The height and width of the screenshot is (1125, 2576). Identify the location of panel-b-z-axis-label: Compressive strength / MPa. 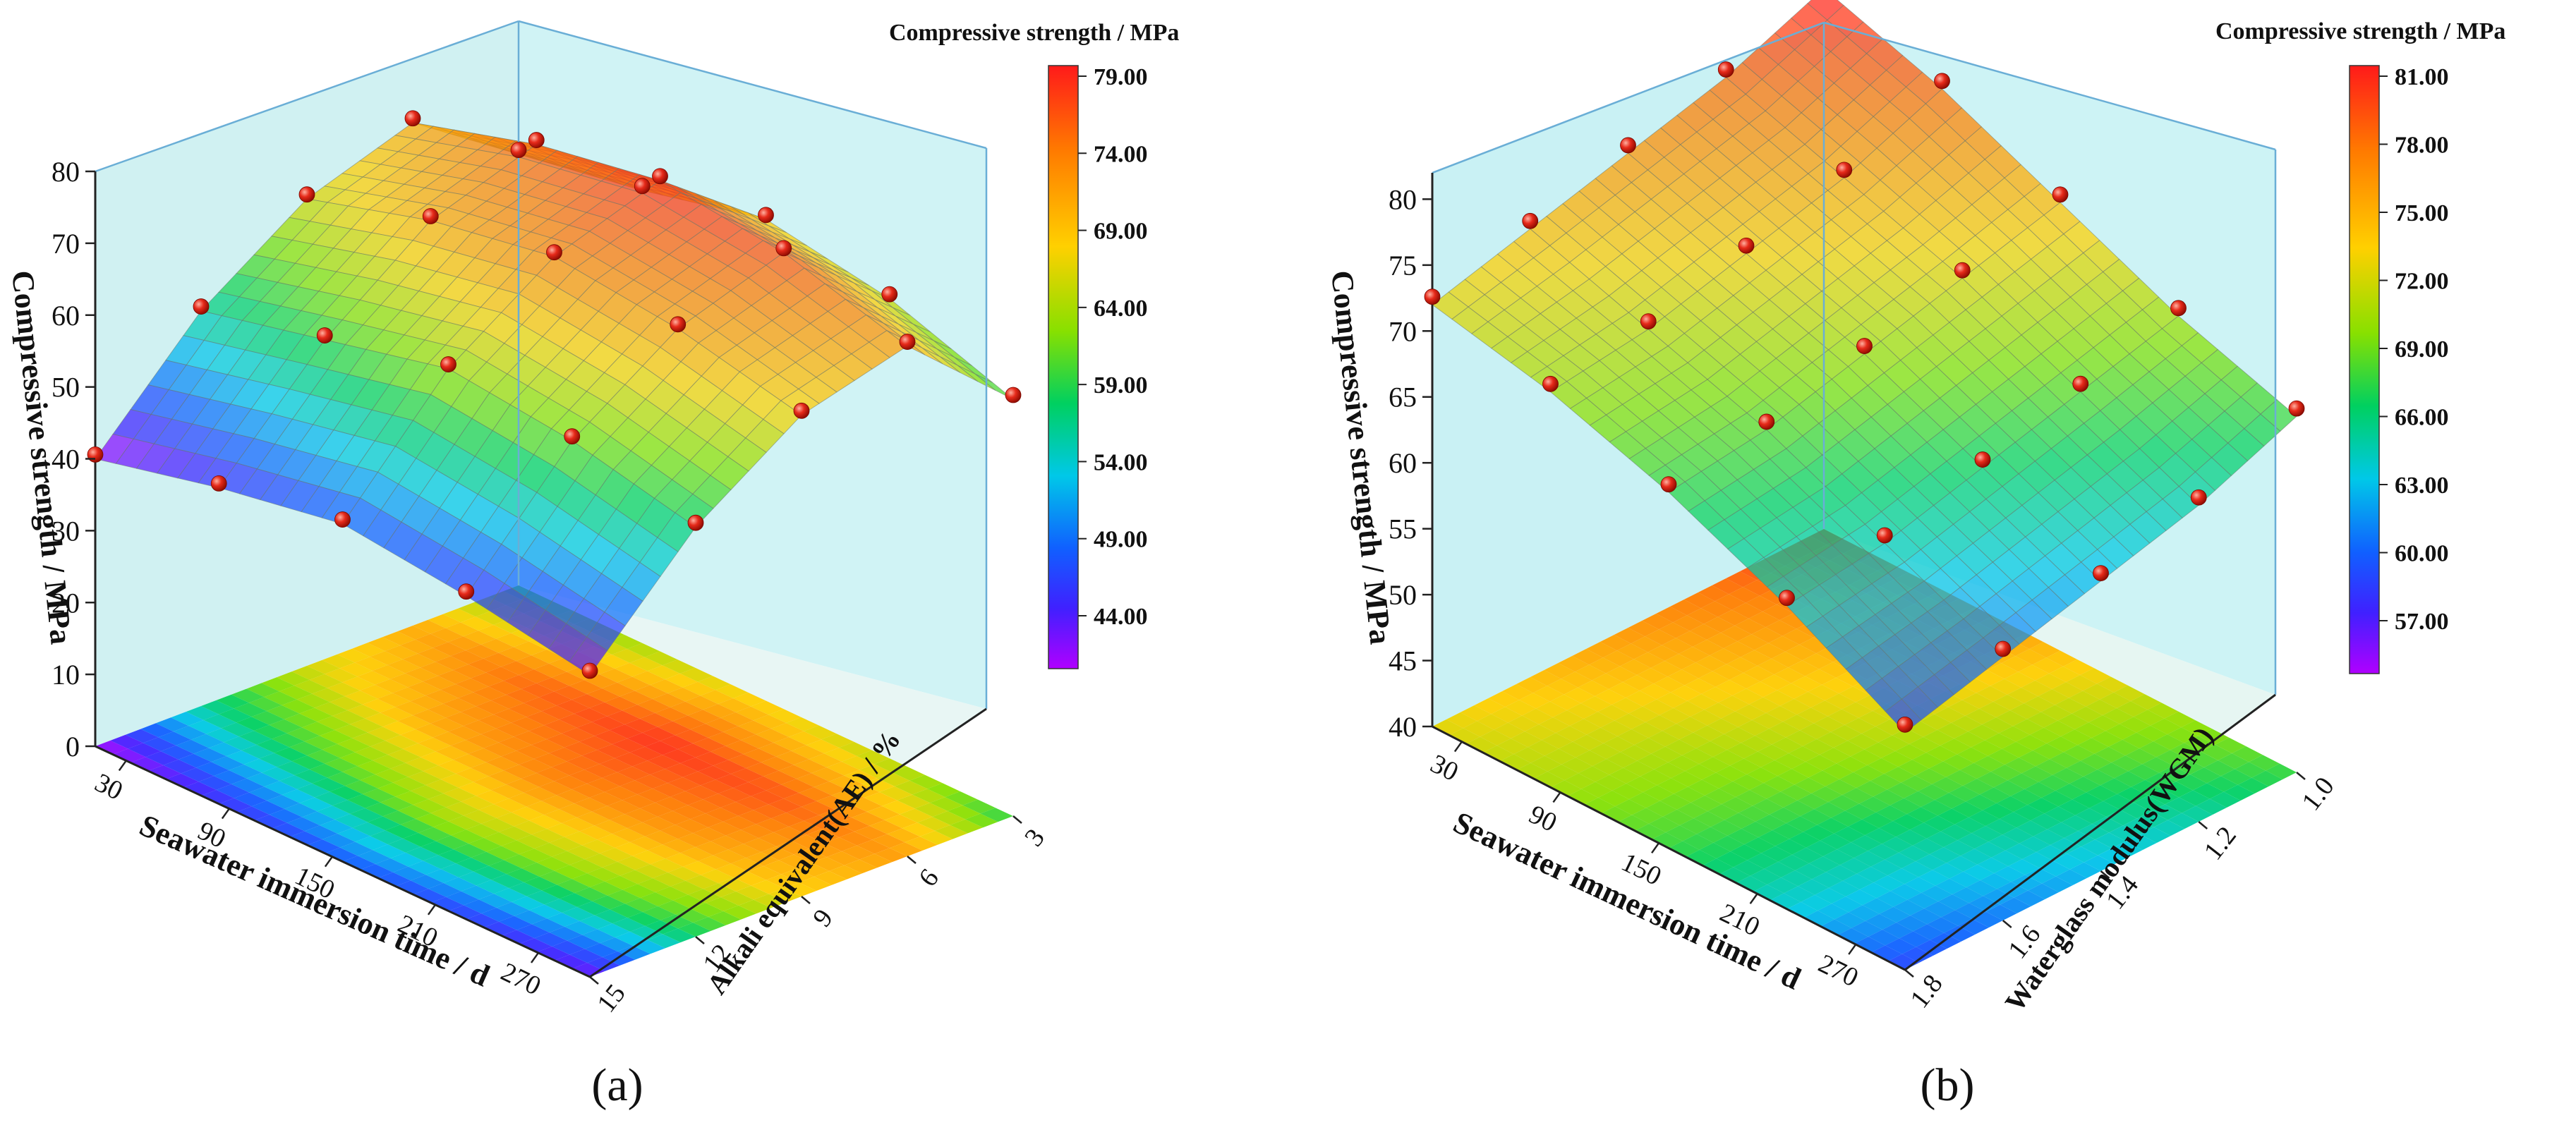
(1361, 457).